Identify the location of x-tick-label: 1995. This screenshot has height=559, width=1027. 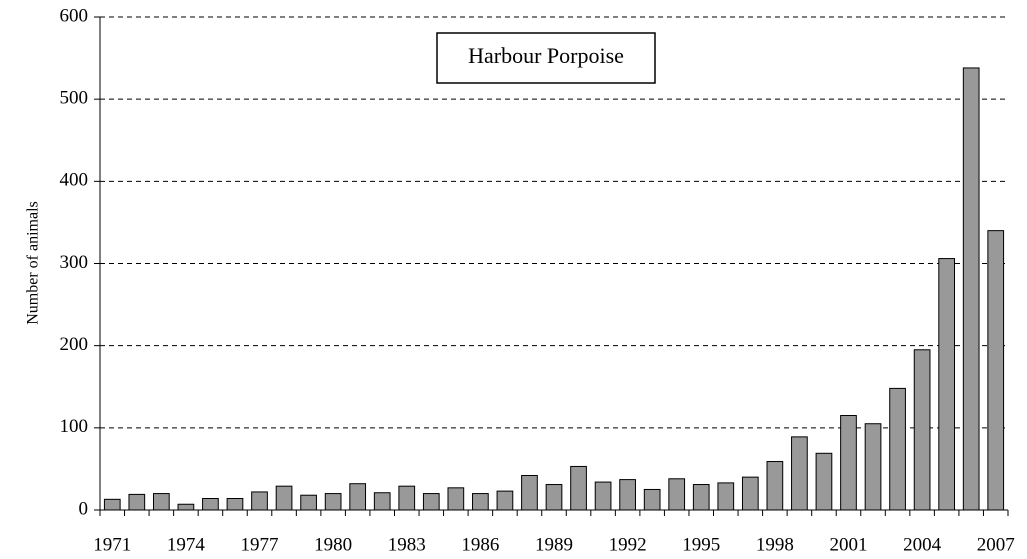
(701, 544).